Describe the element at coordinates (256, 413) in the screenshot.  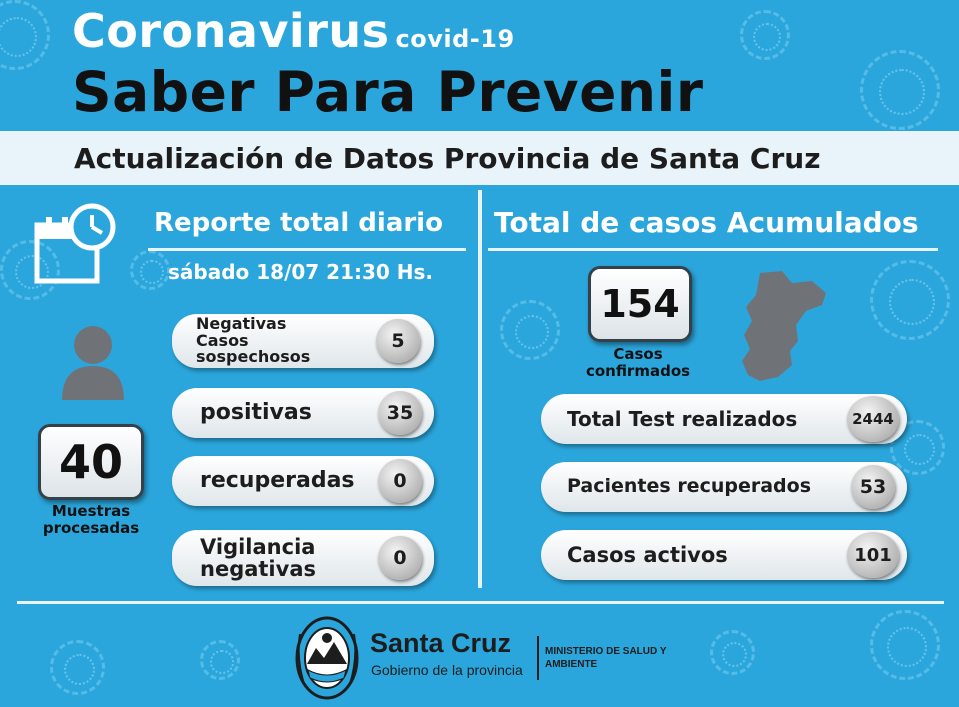
I see `daily-item-label: positivas` at that location.